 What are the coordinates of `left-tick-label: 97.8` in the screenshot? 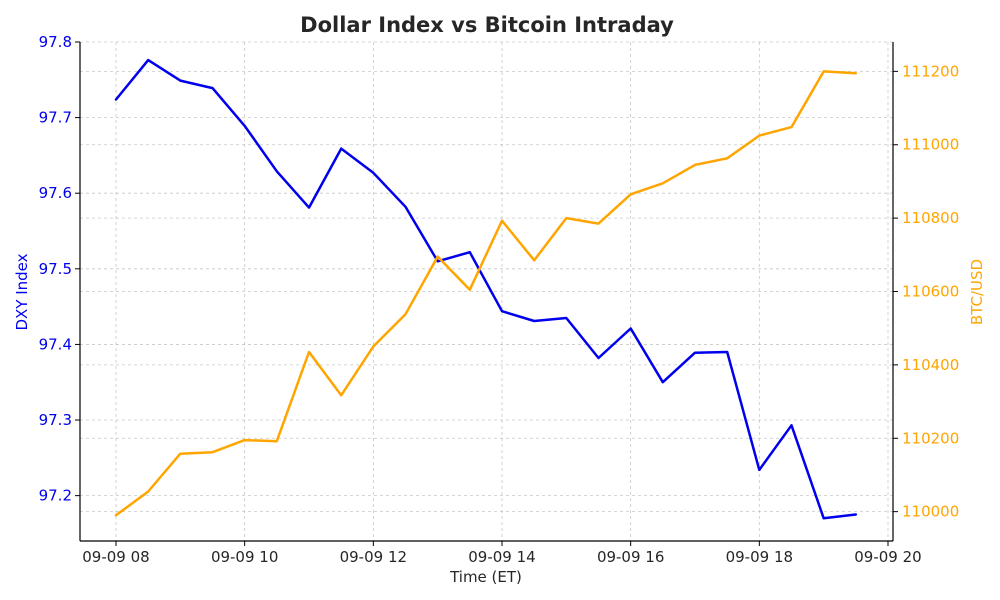 It's located at (55, 42).